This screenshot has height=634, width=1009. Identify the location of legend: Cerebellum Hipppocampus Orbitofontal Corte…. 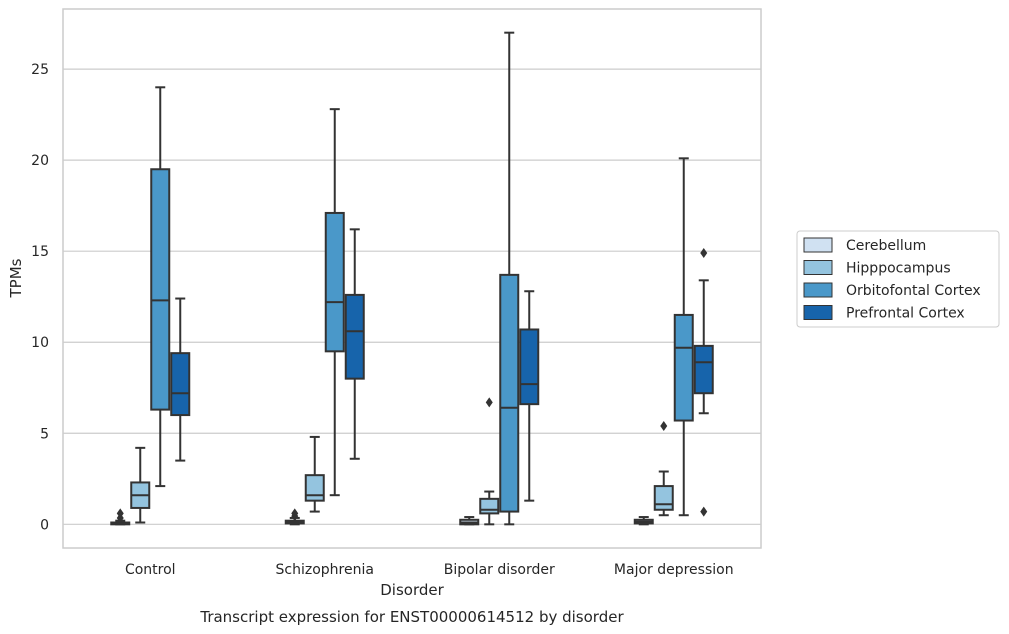
(898, 279).